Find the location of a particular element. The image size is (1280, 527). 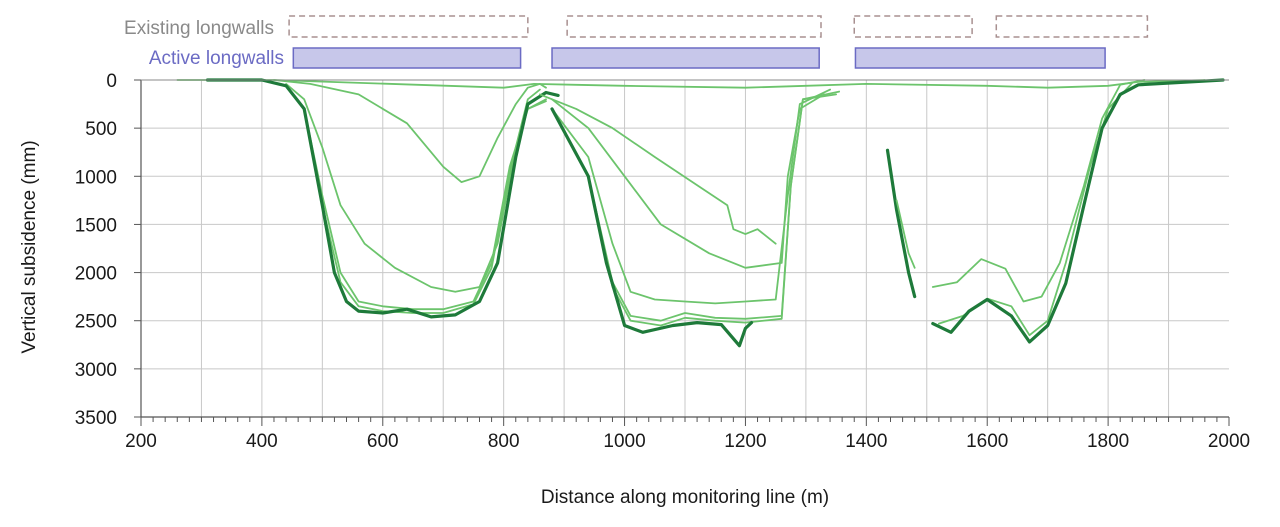

y-tick-label: 500 is located at coordinates (101, 129).